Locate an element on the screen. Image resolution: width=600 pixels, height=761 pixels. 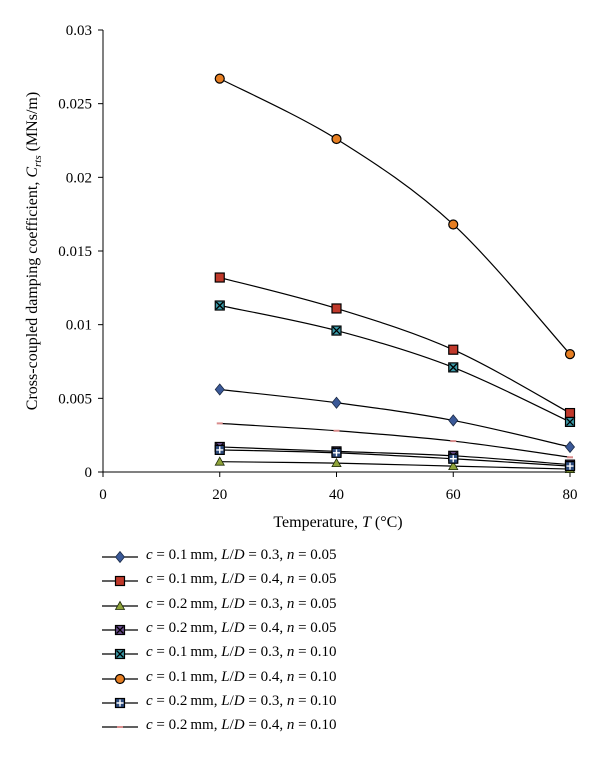
legend-item: c = 0.2 mm, L/D = 0.4, n = 0.05 is located at coordinates (340, 630).